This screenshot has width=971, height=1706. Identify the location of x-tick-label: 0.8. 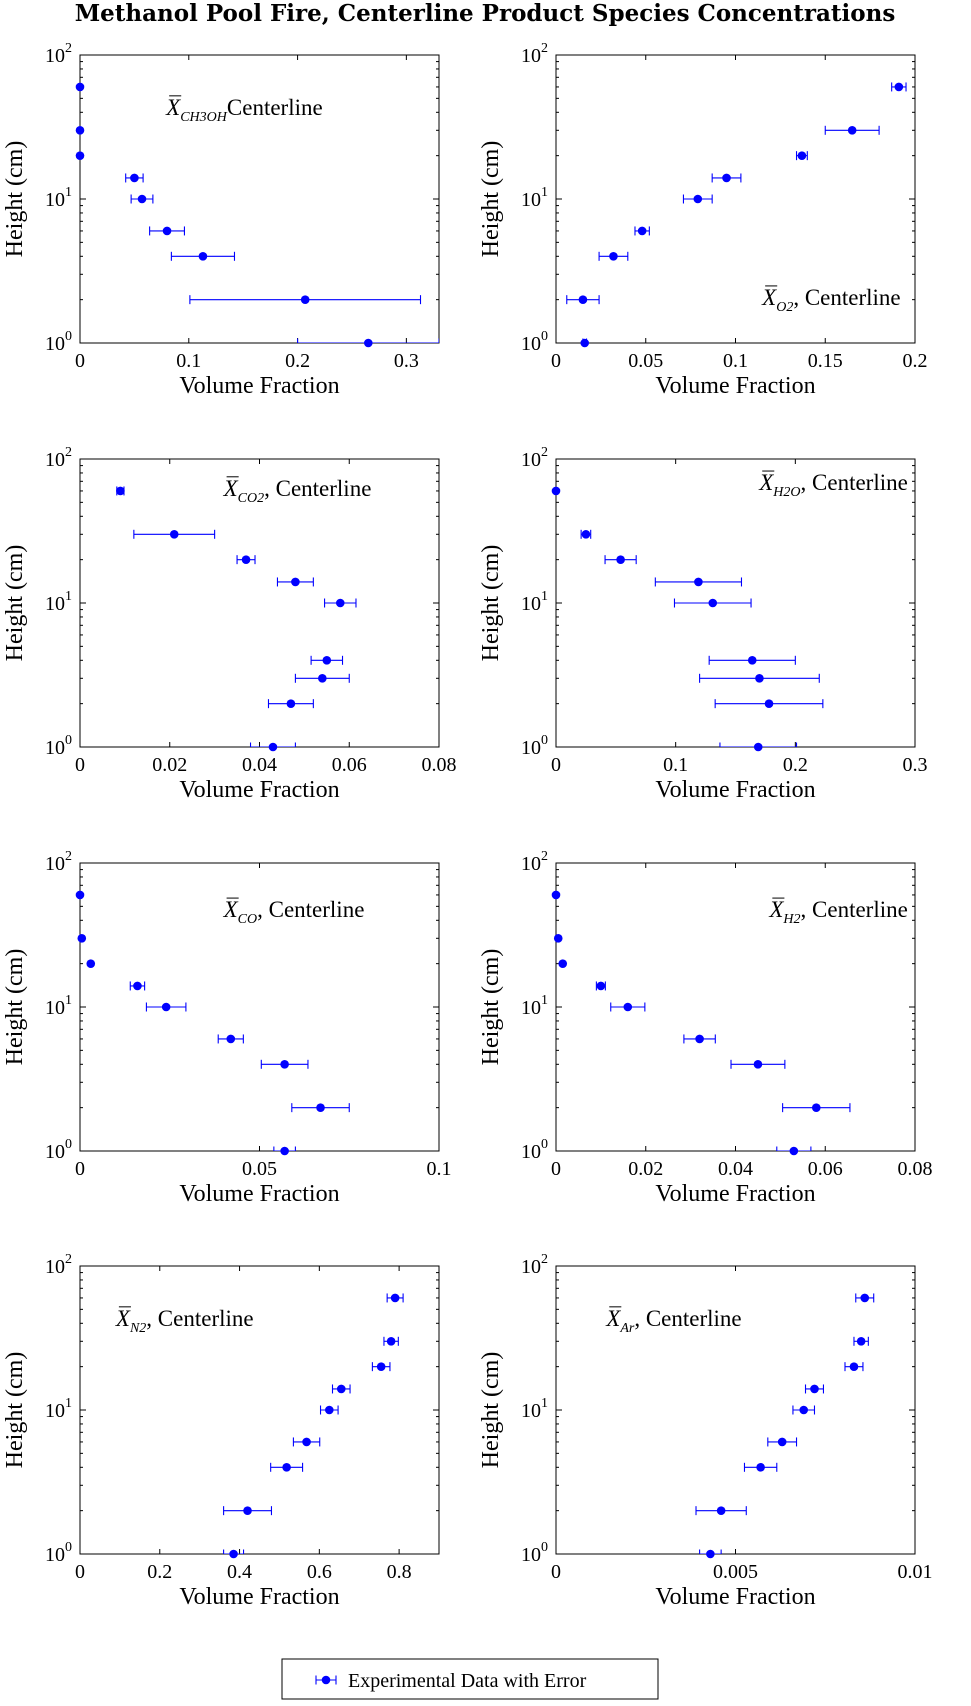
(399, 1572).